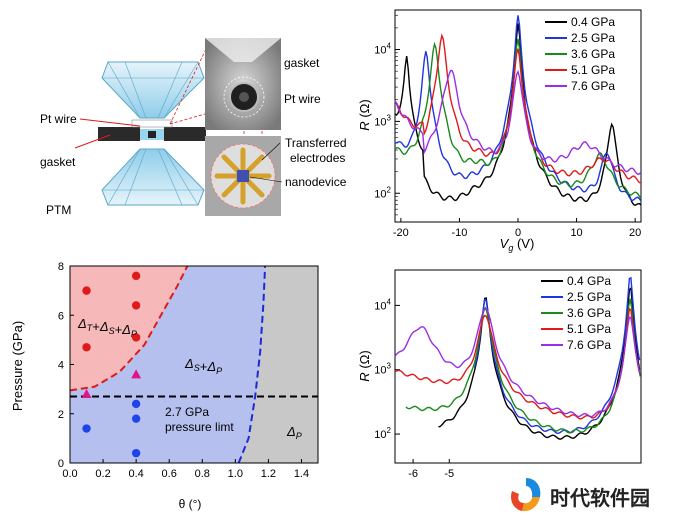 The width and height of the screenshot is (682, 521). I want to click on chart-c-ytick-label: 0, so click(61, 464).